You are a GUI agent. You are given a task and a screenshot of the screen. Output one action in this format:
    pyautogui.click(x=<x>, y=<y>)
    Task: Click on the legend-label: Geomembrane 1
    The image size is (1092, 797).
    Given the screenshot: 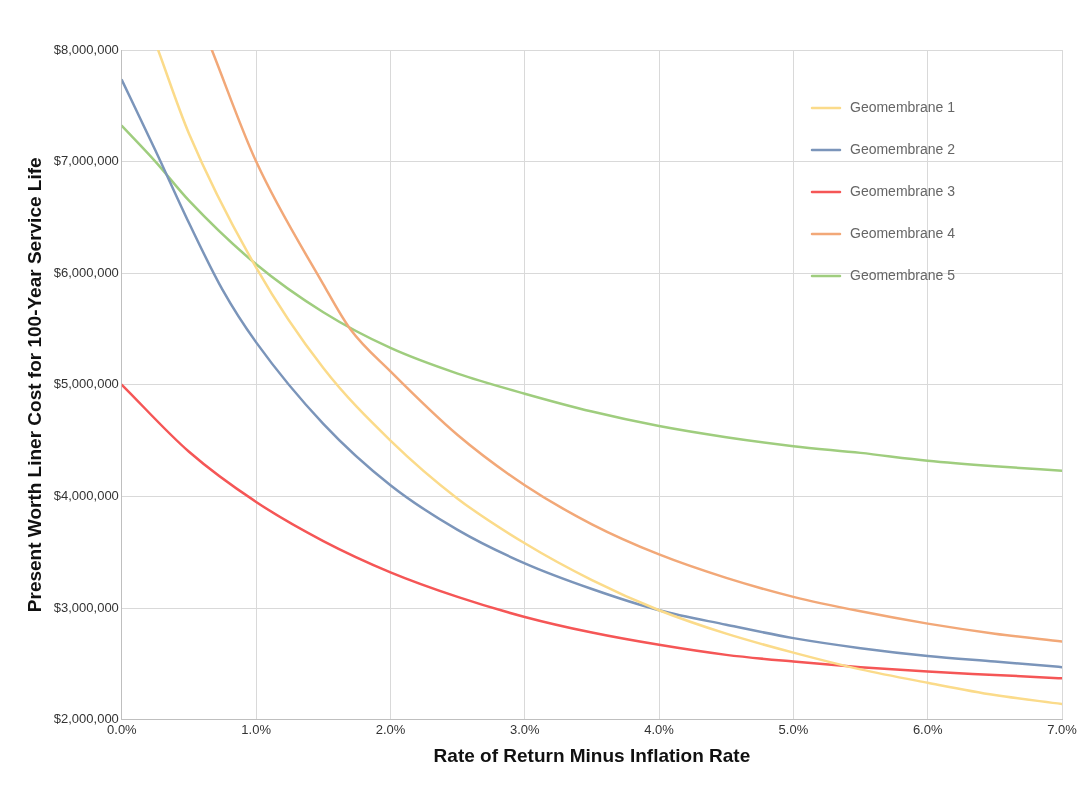 What is the action you would take?
    pyautogui.click(x=903, y=106)
    